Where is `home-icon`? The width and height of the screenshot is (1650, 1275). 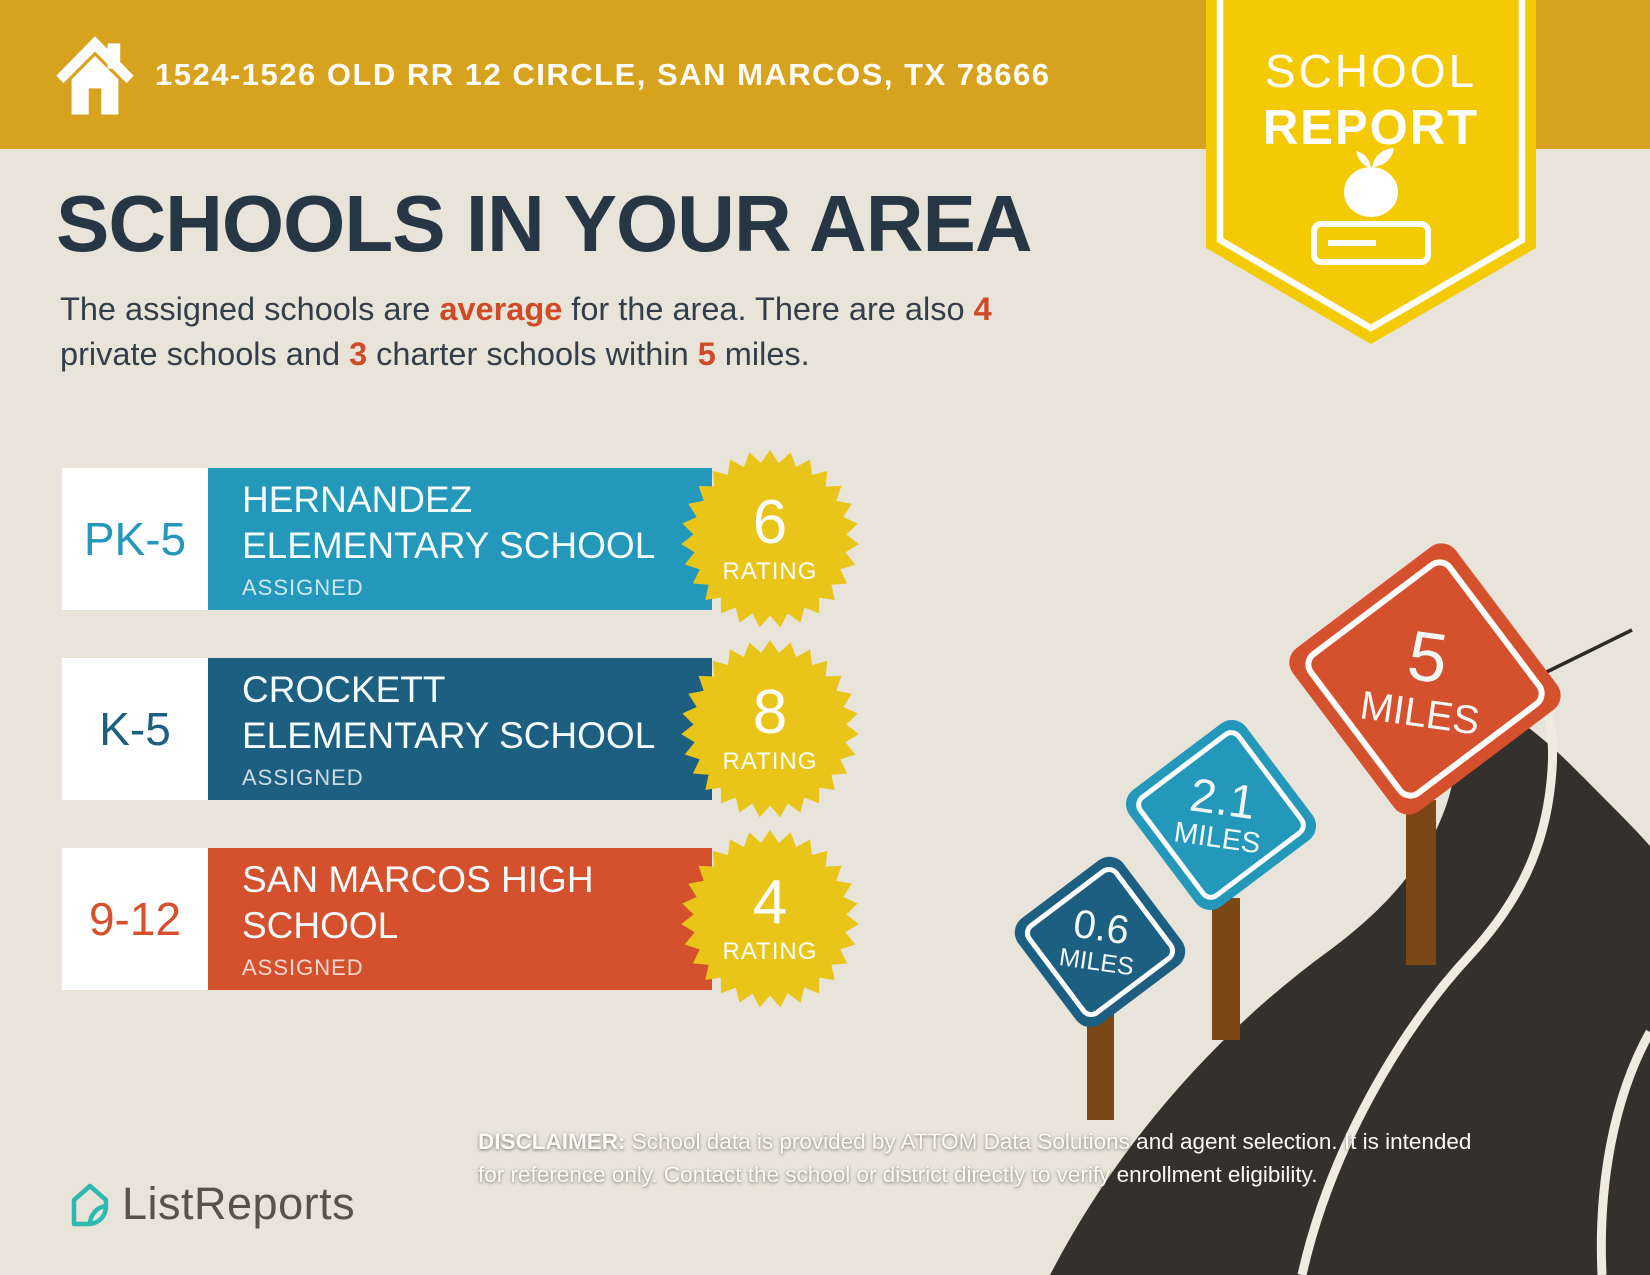 home-icon is located at coordinates (95, 75).